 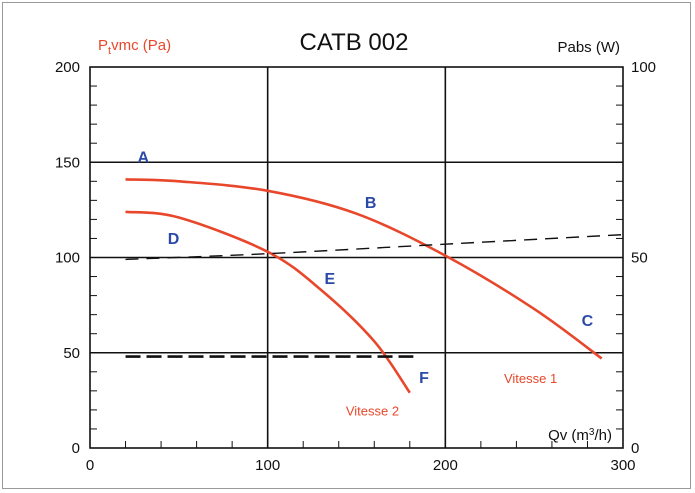 What do you see at coordinates (174, 239) in the screenshot?
I see `operating-point-label: D` at bounding box center [174, 239].